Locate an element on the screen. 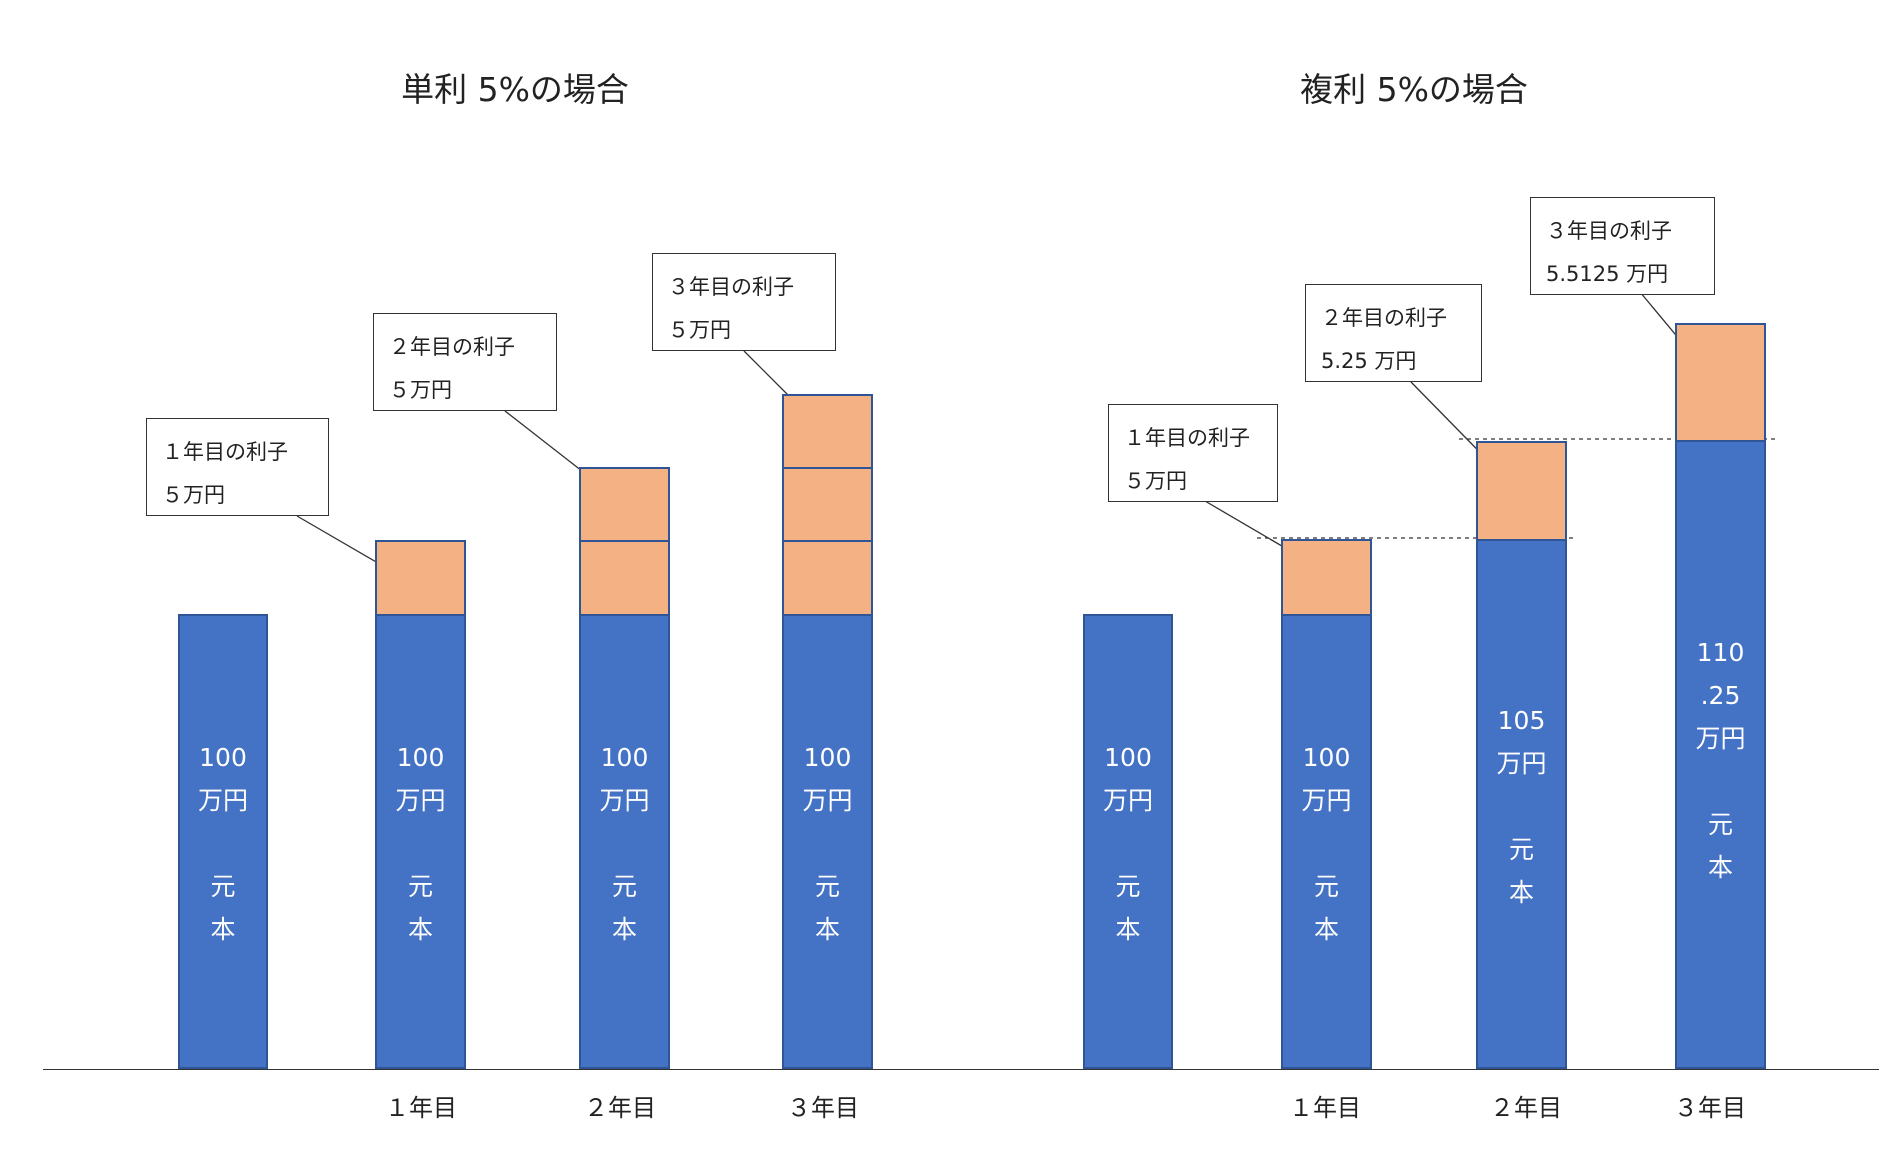 The width and height of the screenshot is (1899, 1152). compound-principal-bar-y1: 100 万円 元本 is located at coordinates (1326, 841).